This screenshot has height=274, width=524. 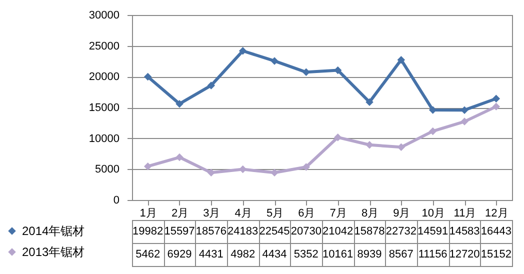 I want to click on data-label: 15152, so click(x=496, y=254).